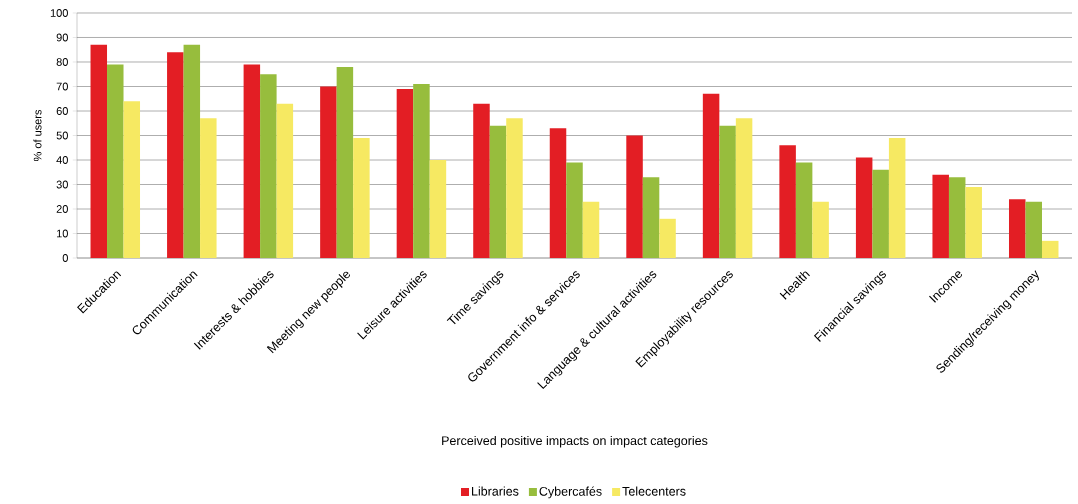 The height and width of the screenshot is (504, 1078). I want to click on legend-label: Cybercafés, so click(570, 492).